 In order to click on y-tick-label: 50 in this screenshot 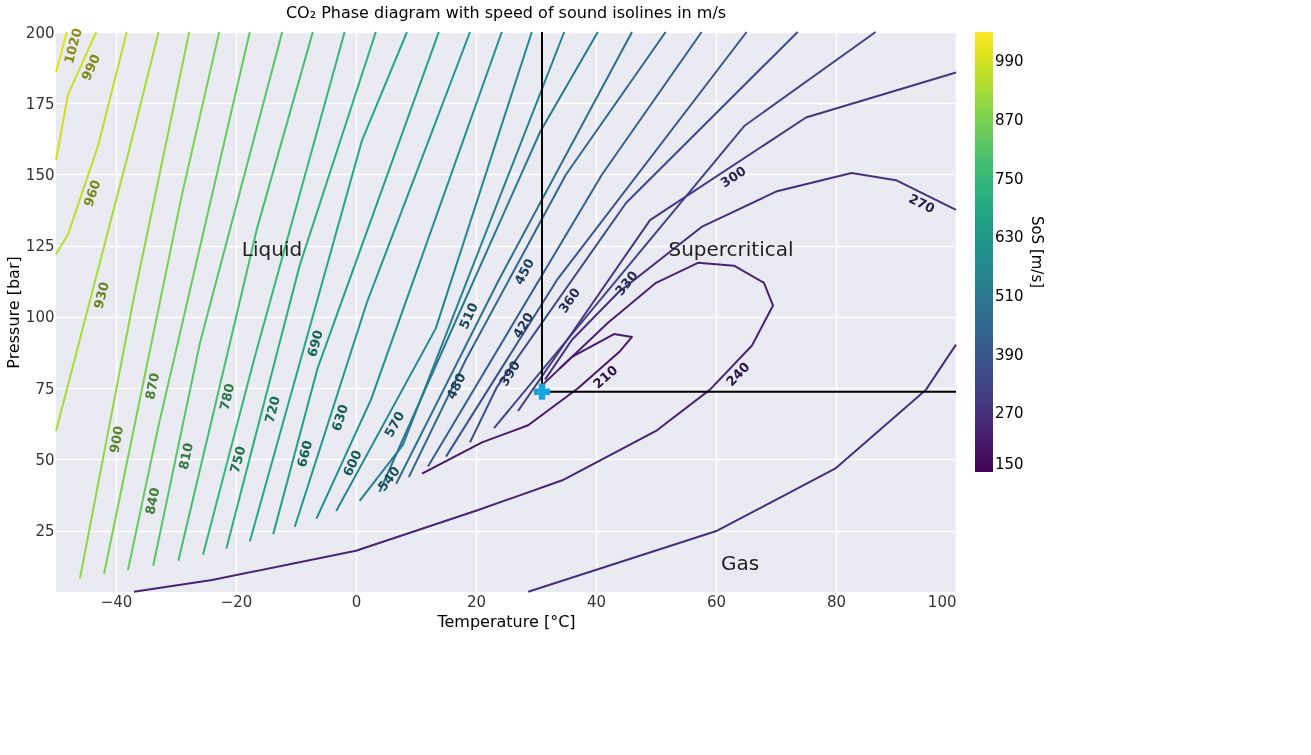, I will do `click(45, 459)`.